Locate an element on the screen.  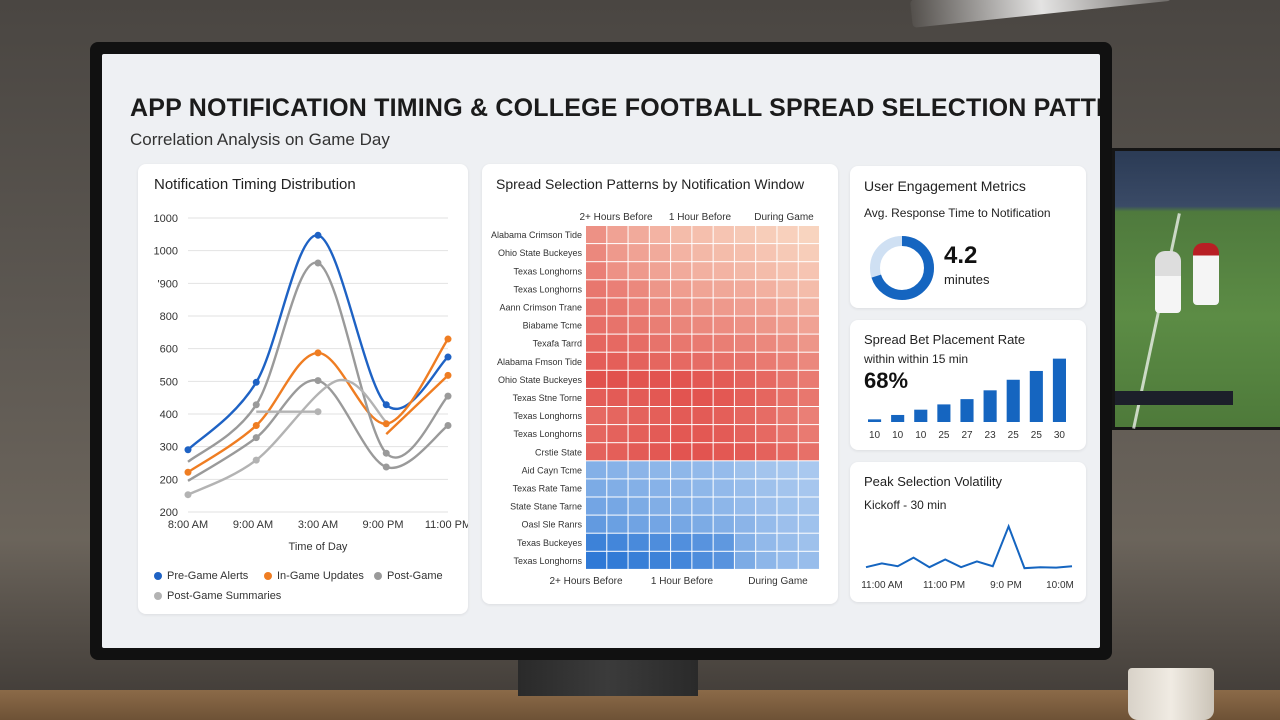
heatmap-row-label: Texas Longhorns is located at coordinates (547, 561).